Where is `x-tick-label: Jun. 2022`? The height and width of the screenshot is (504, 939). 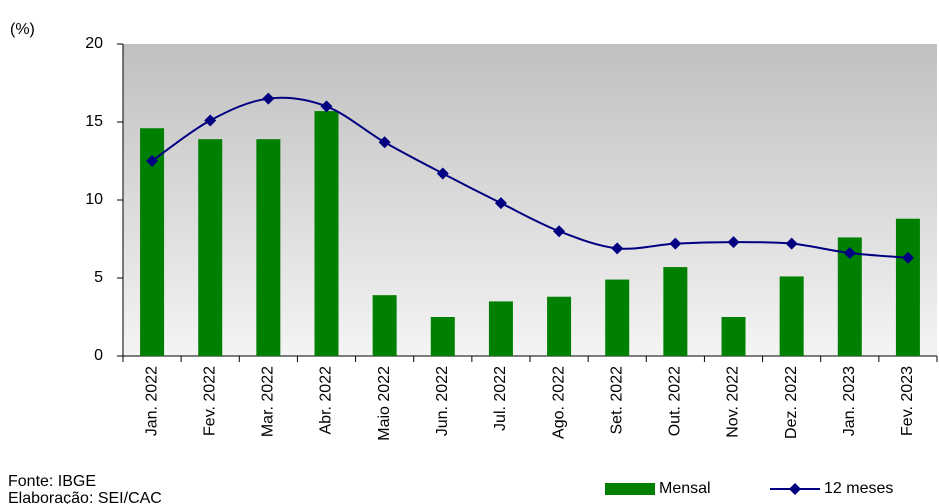
x-tick-label: Jun. 2022 is located at coordinates (442, 401).